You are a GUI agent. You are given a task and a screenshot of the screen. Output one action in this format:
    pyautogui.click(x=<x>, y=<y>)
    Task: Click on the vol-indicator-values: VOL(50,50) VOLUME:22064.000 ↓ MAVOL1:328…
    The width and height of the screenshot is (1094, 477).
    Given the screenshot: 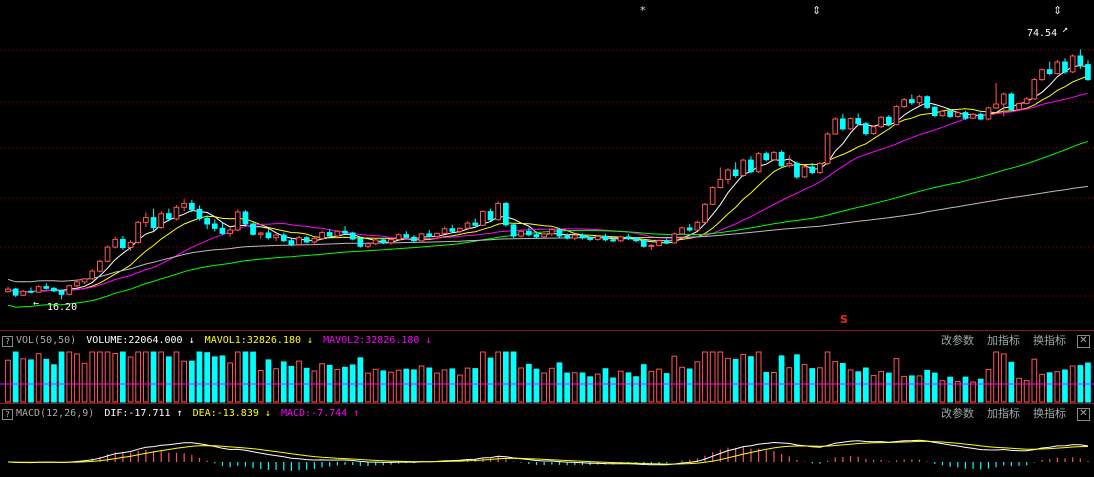 What is the action you would take?
    pyautogui.click(x=223, y=341)
    